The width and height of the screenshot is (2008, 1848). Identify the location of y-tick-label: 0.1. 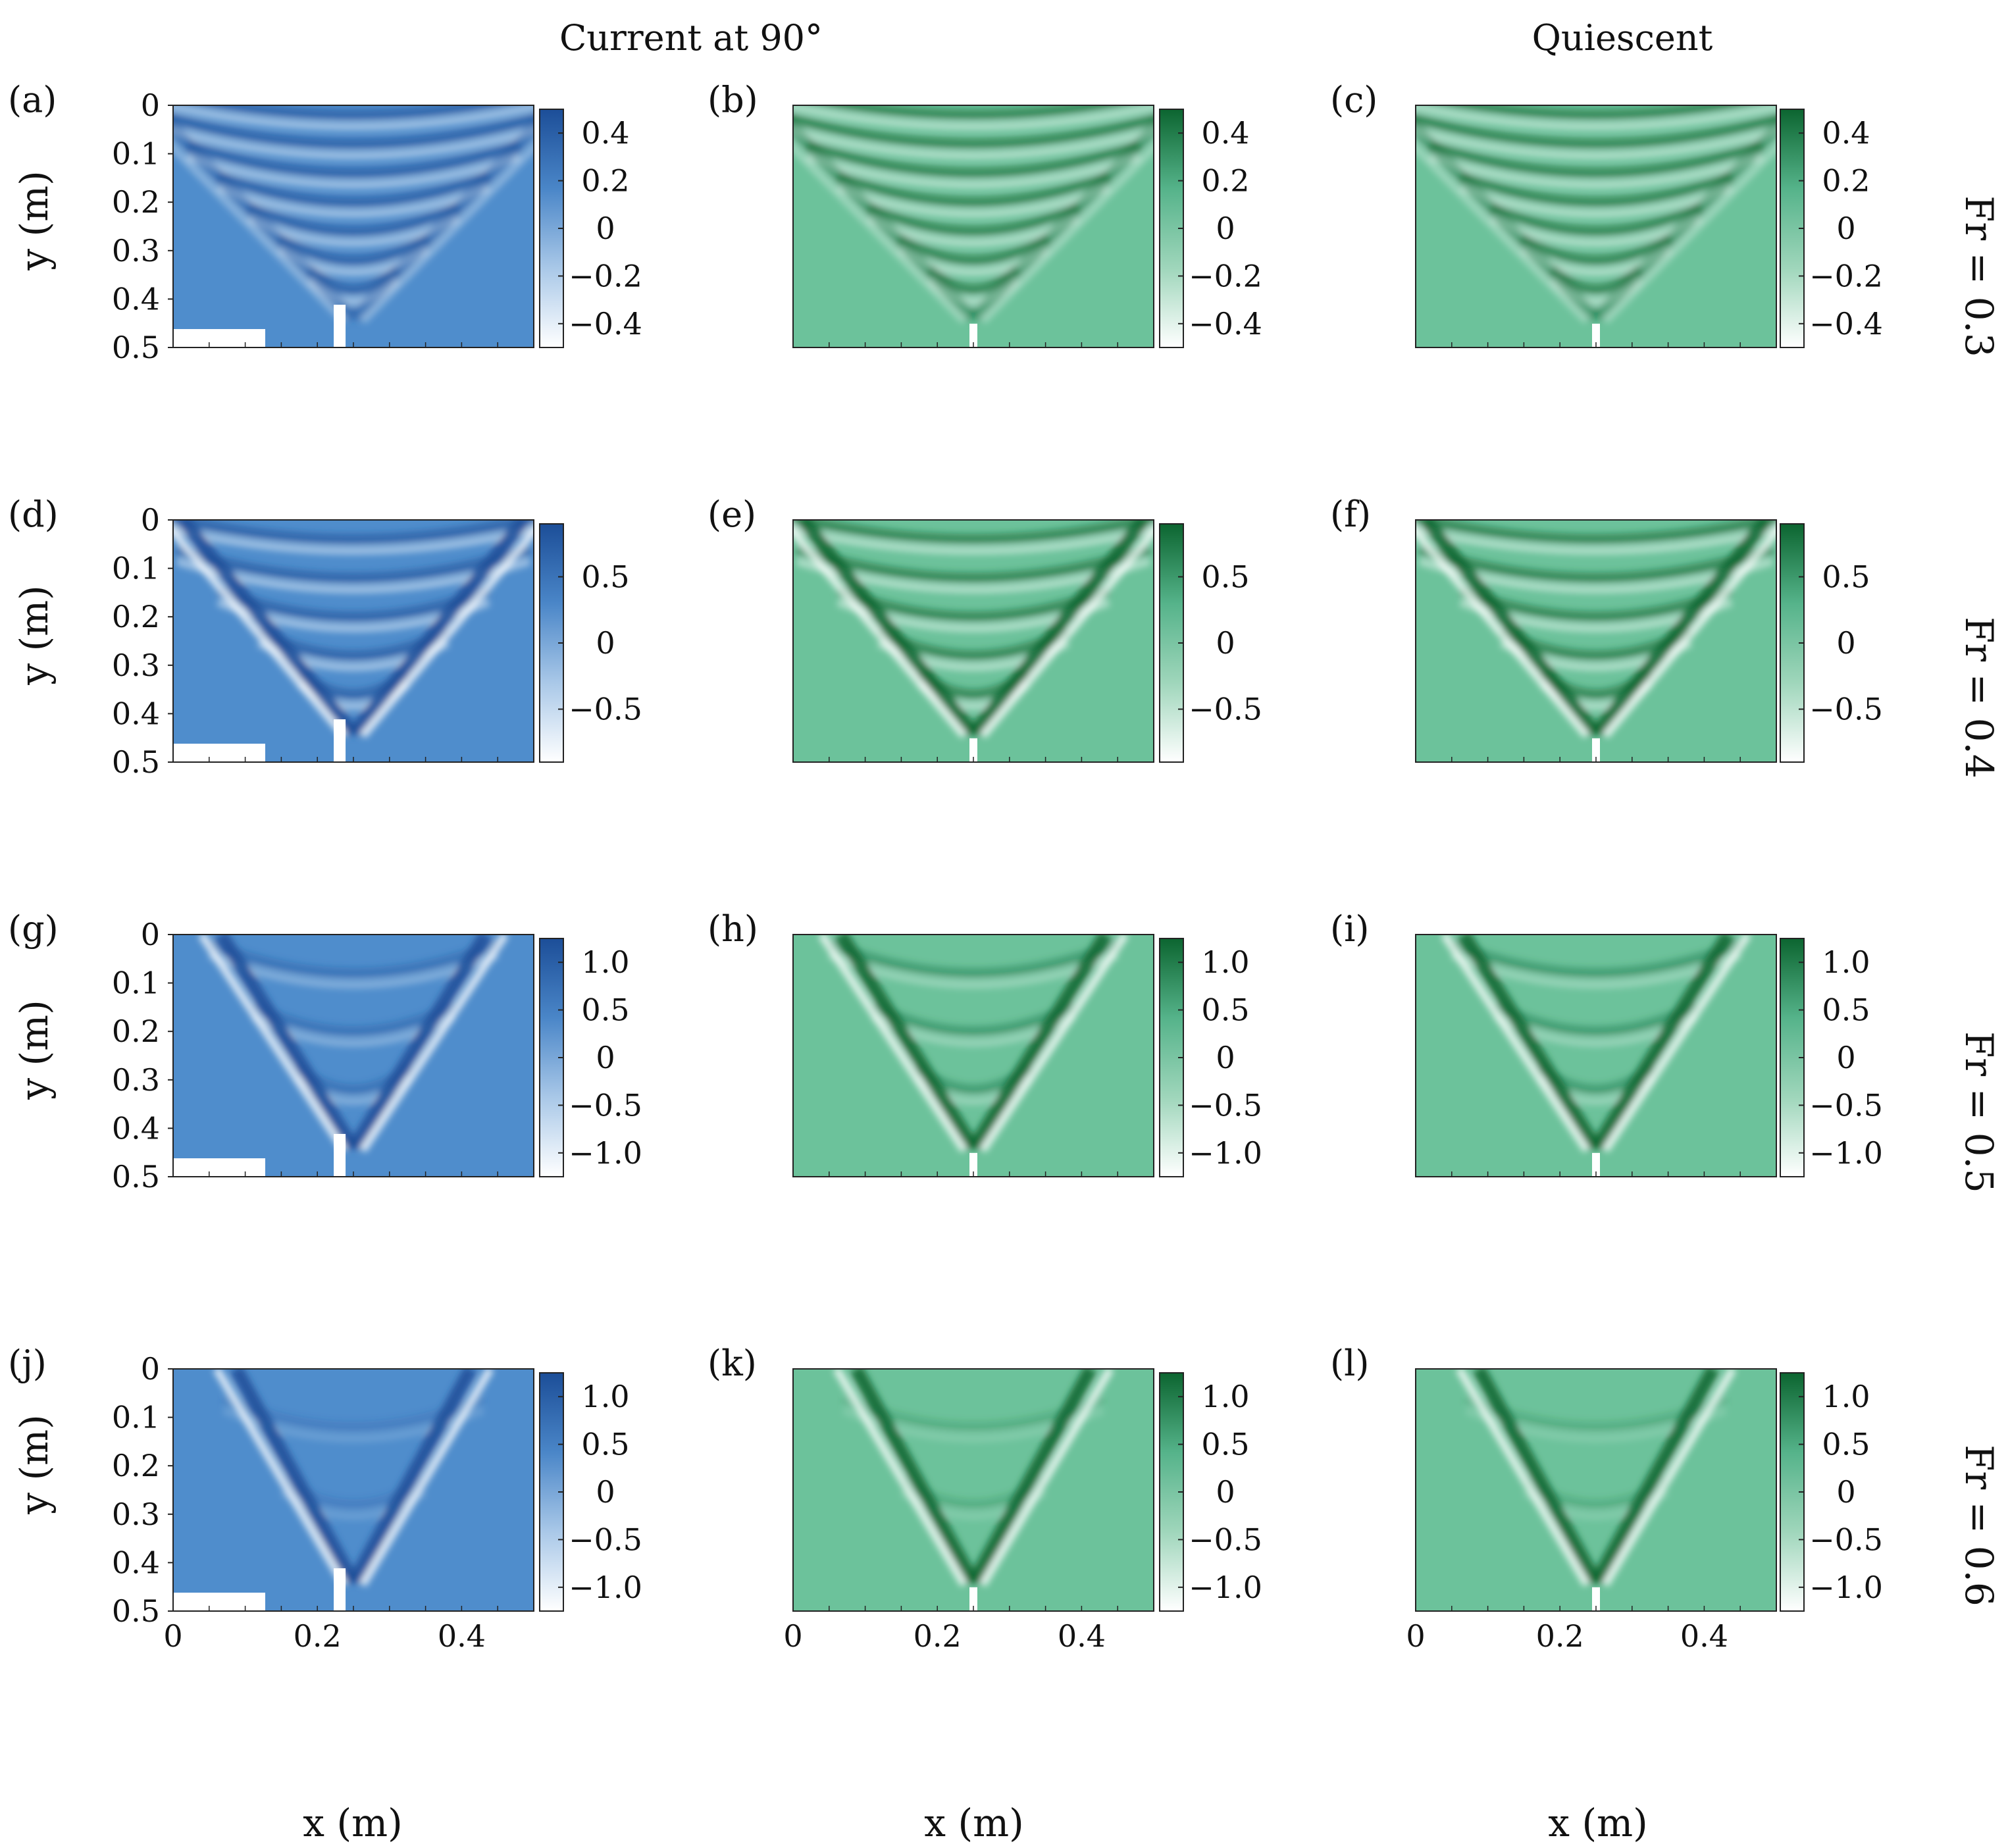
(136, 983).